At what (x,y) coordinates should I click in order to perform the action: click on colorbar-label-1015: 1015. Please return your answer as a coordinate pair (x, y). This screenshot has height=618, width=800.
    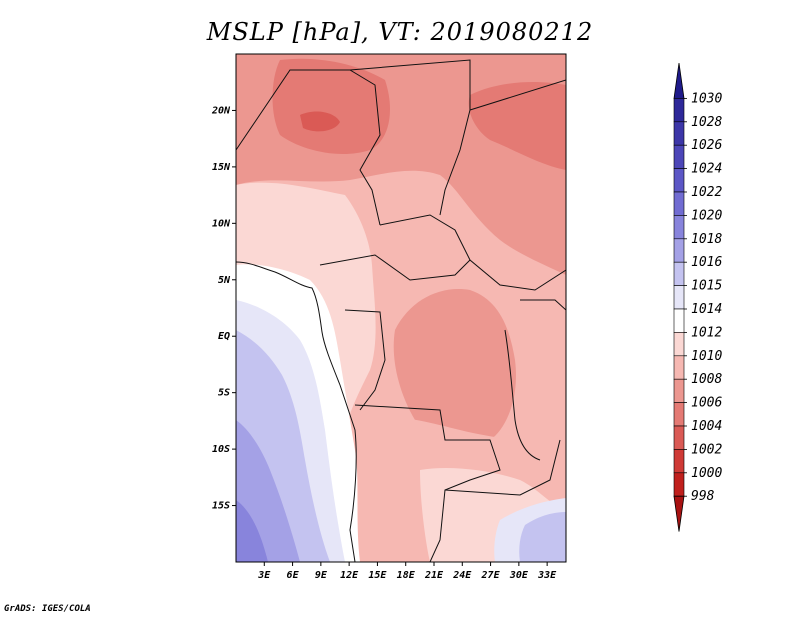
    Looking at the image, I should click on (706, 286).